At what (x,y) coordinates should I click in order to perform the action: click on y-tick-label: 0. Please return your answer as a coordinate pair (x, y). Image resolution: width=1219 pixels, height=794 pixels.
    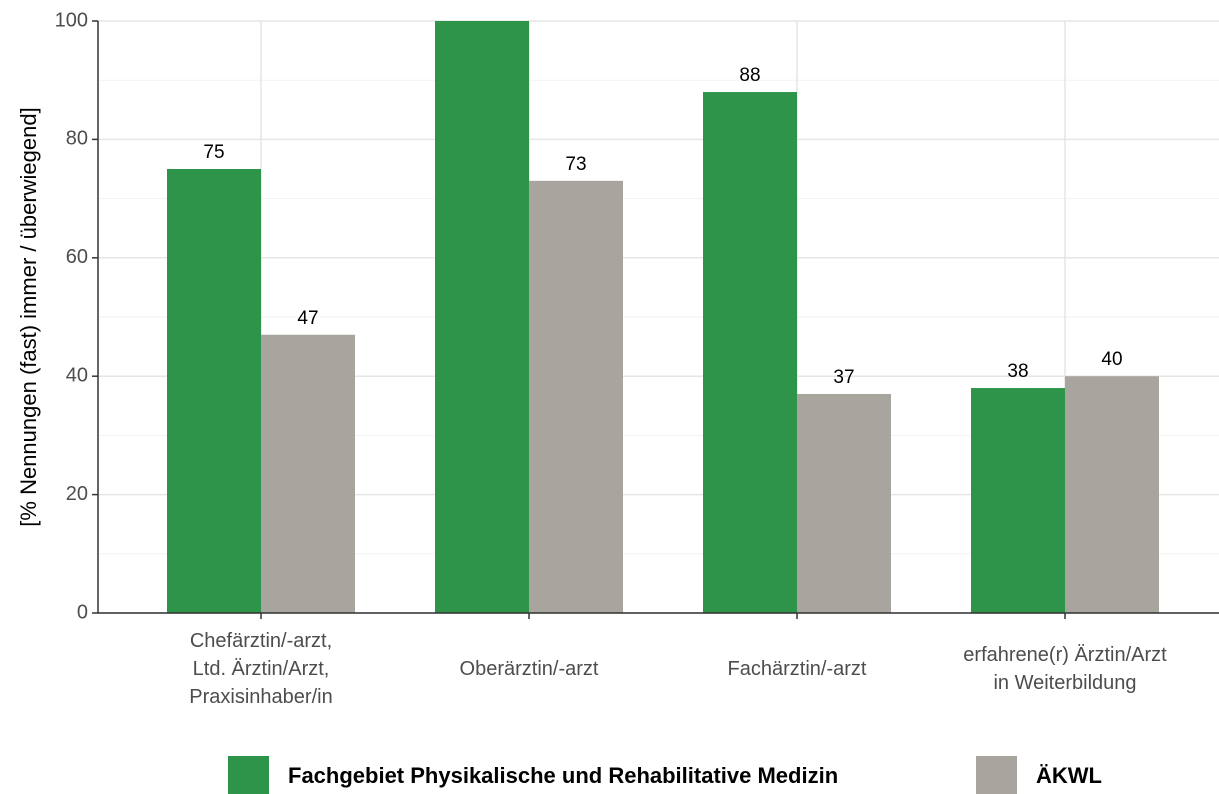
    Looking at the image, I should click on (82, 612).